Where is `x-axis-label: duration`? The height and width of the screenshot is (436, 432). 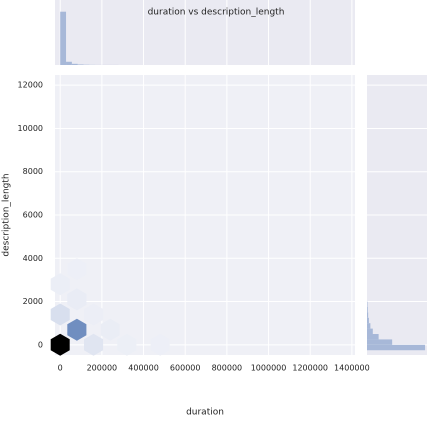
x-axis-label: duration is located at coordinates (205, 413).